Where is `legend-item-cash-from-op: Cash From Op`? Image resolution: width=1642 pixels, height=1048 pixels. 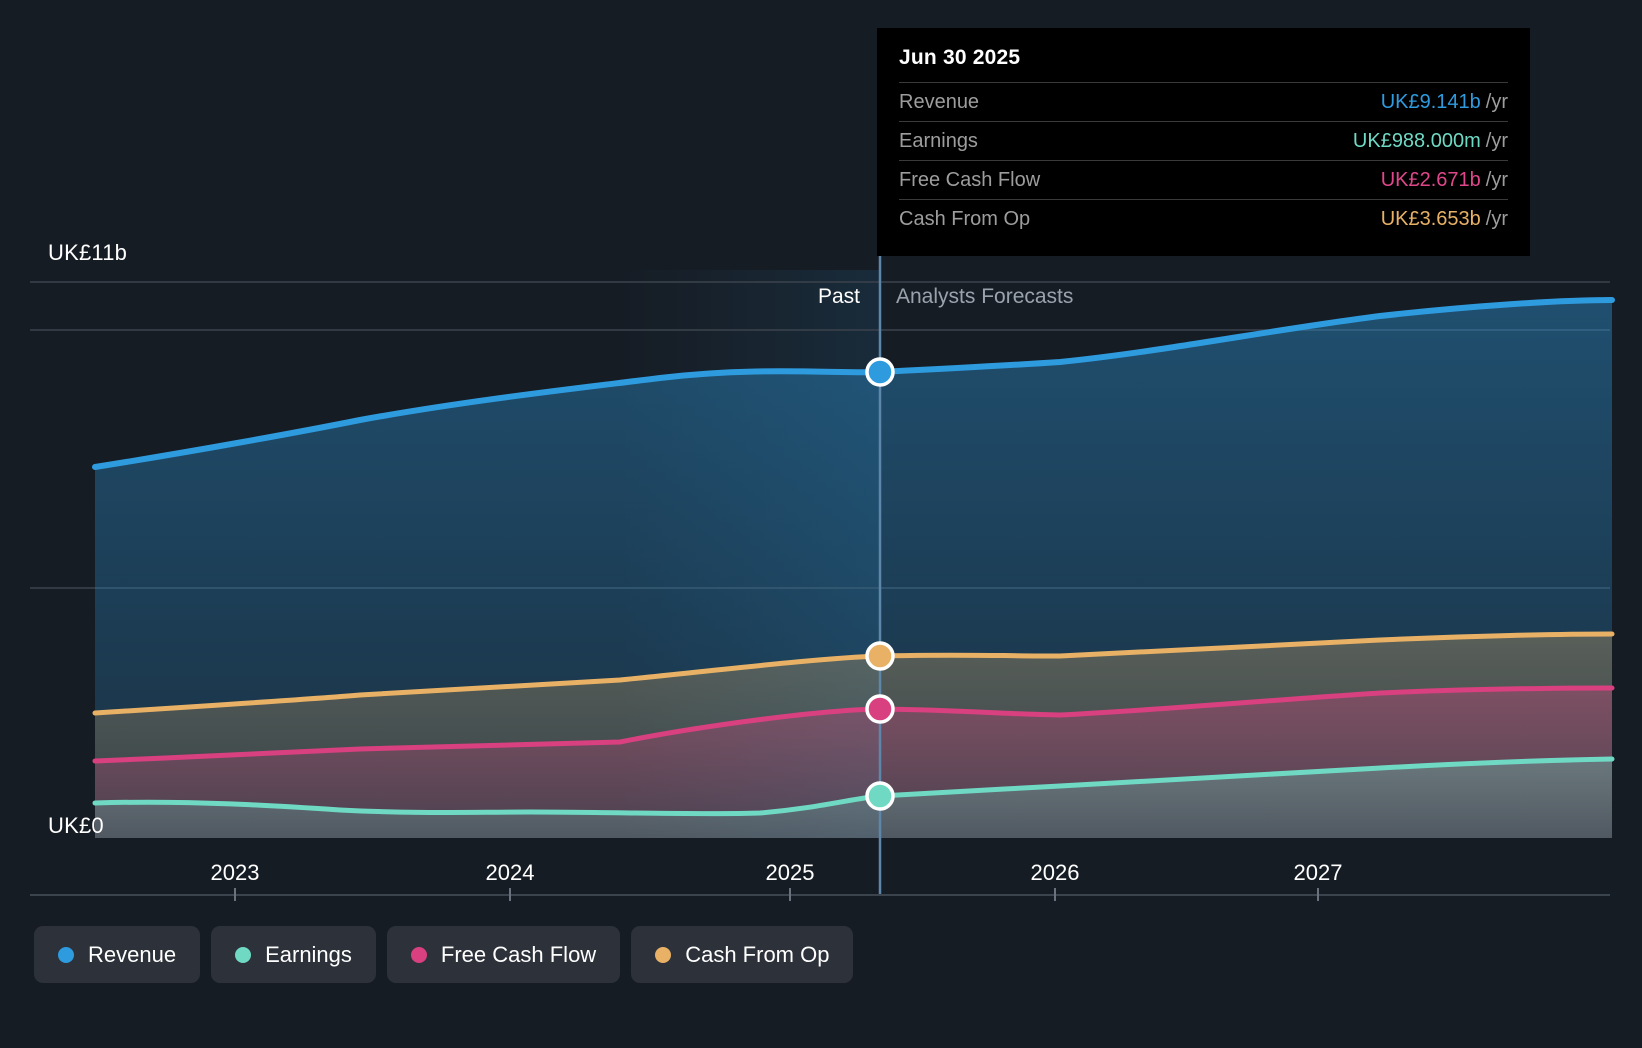 legend-item-cash-from-op: Cash From Op is located at coordinates (742, 954).